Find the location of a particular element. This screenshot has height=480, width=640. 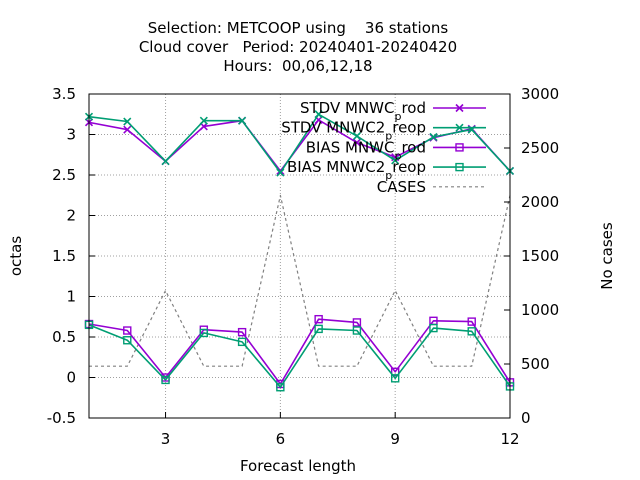

chart-title-line-1: Selection: METCOOP using 36 stations is located at coordinates (298, 28).